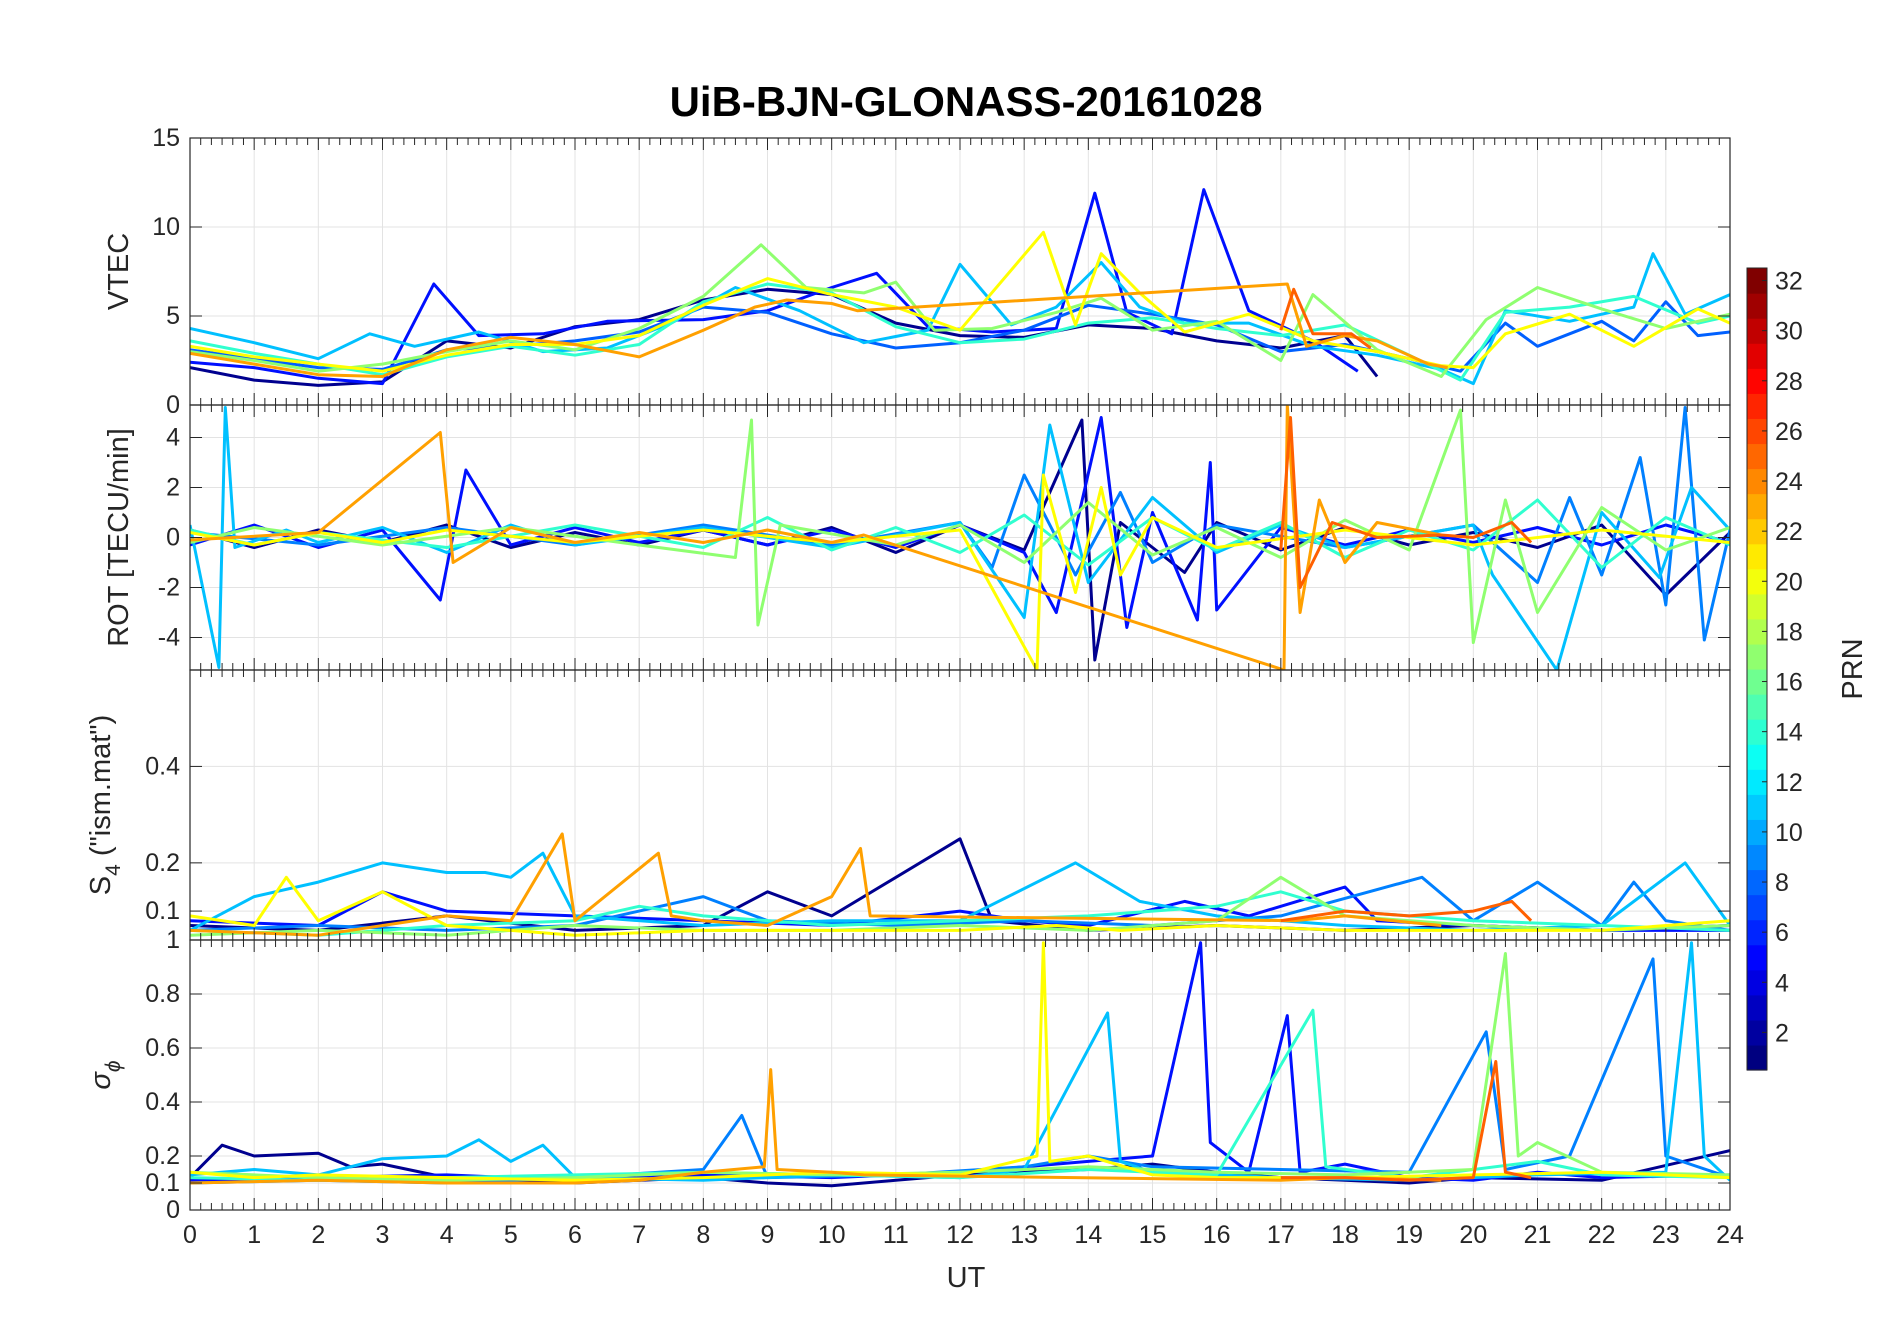 This screenshot has width=1902, height=1330. I want to click on x-tick-label: 1, so click(254, 1235).